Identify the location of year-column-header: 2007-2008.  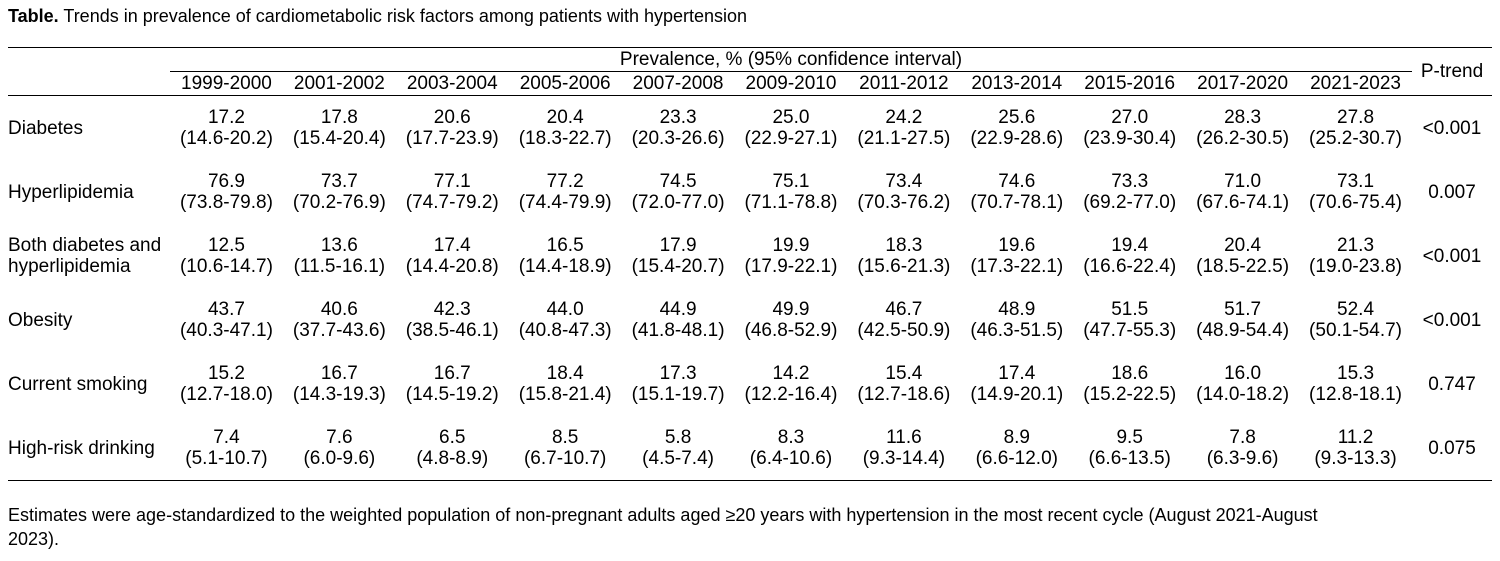
(678, 83).